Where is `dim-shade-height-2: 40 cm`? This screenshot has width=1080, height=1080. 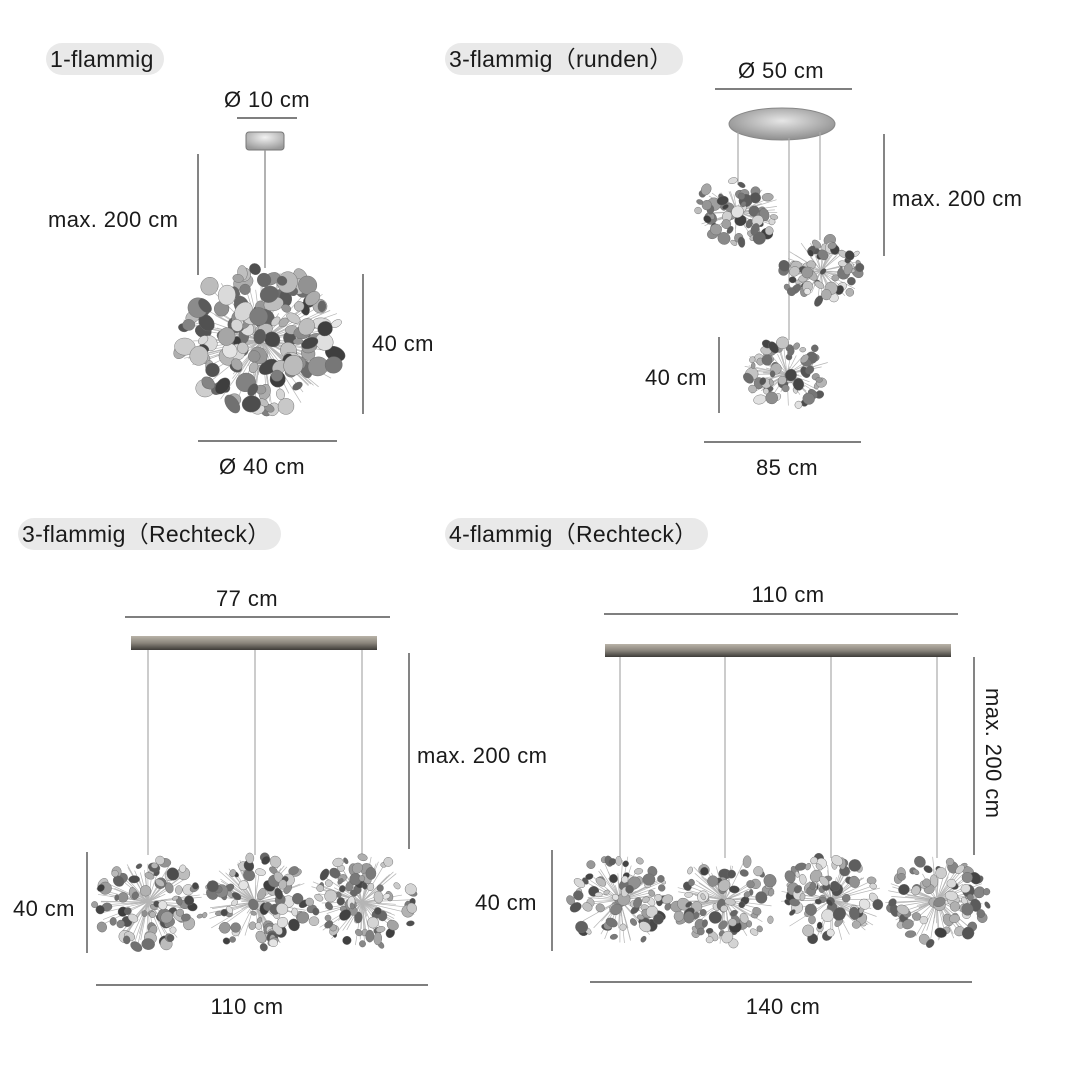
dim-shade-height-2: 40 cm is located at coordinates (676, 377).